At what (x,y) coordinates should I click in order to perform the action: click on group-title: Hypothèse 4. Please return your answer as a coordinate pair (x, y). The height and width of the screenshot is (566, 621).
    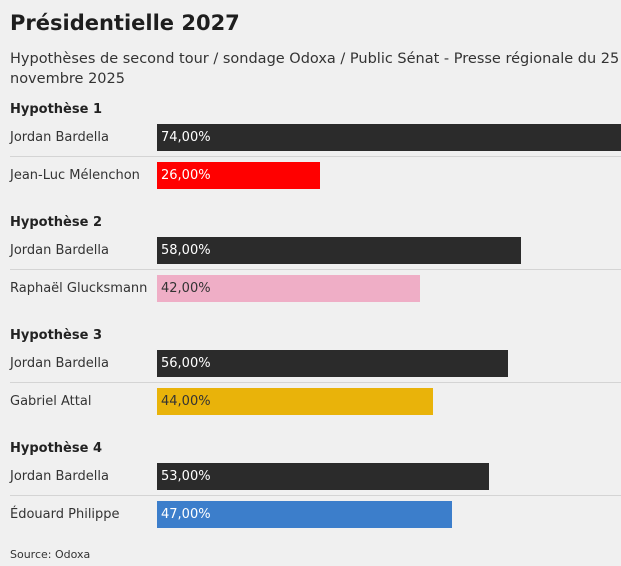
    Looking at the image, I should click on (56, 448).